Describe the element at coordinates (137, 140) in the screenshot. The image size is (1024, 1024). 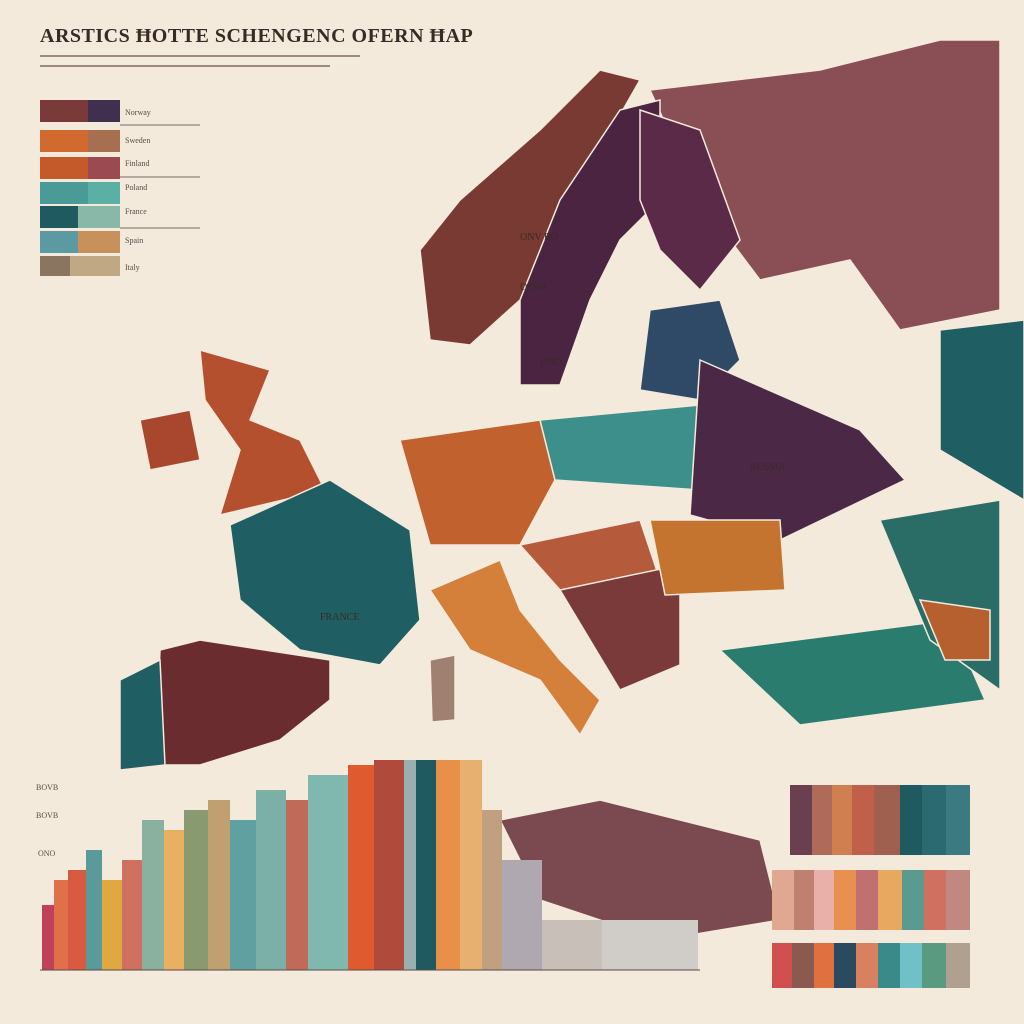
I see `legend-label: Sweden` at that location.